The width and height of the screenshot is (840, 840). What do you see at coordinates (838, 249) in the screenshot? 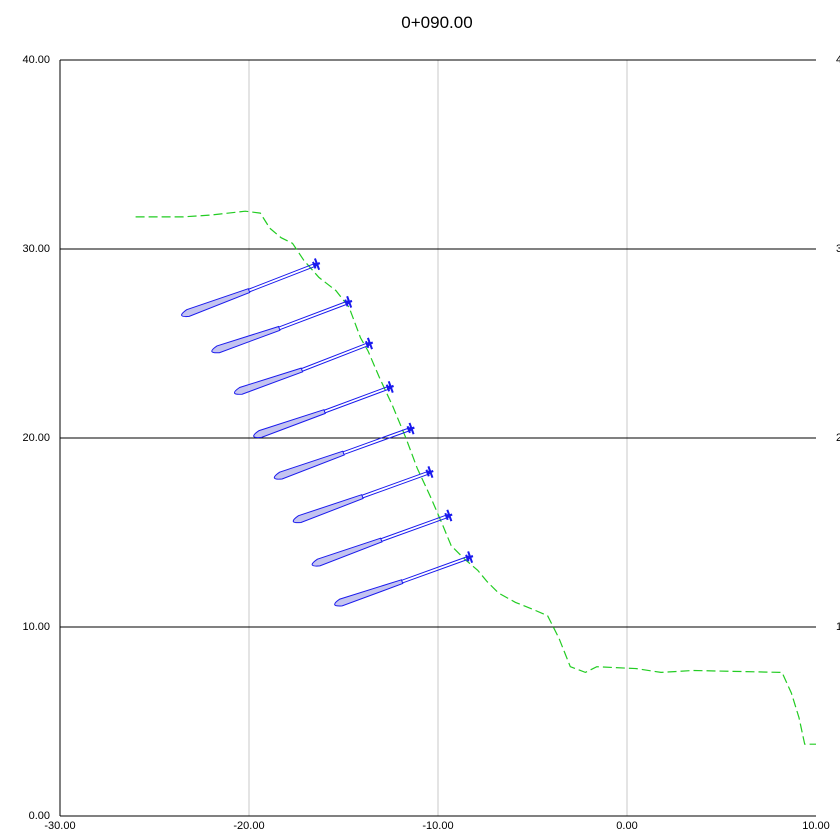
I see `right-tick-label: 3` at bounding box center [838, 249].